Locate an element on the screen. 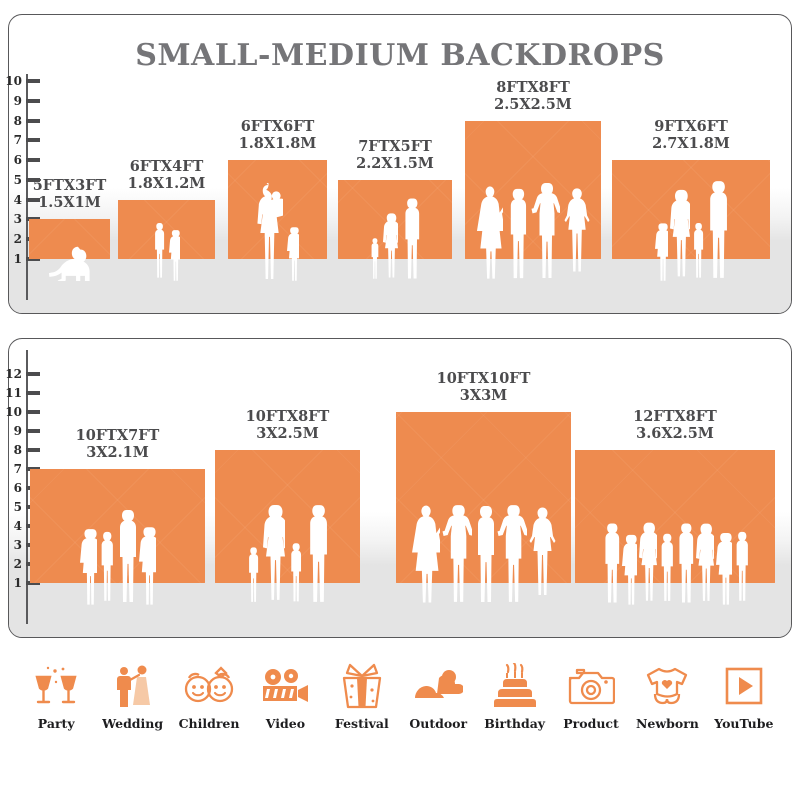  gift-box-icon is located at coordinates (362, 686).